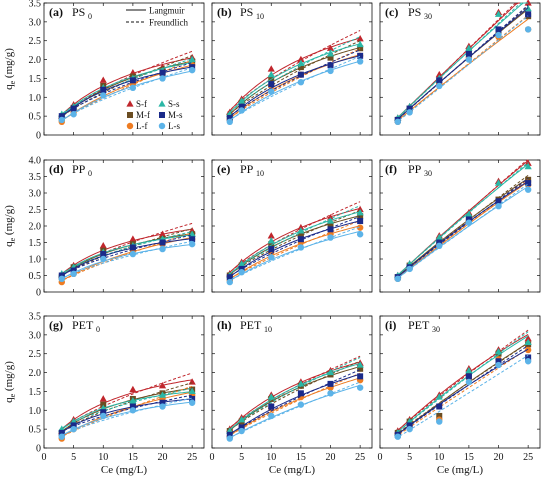 This screenshot has height=477, width=550. I want to click on chart-panel-c: (c) PS 30, so click(460, 68).